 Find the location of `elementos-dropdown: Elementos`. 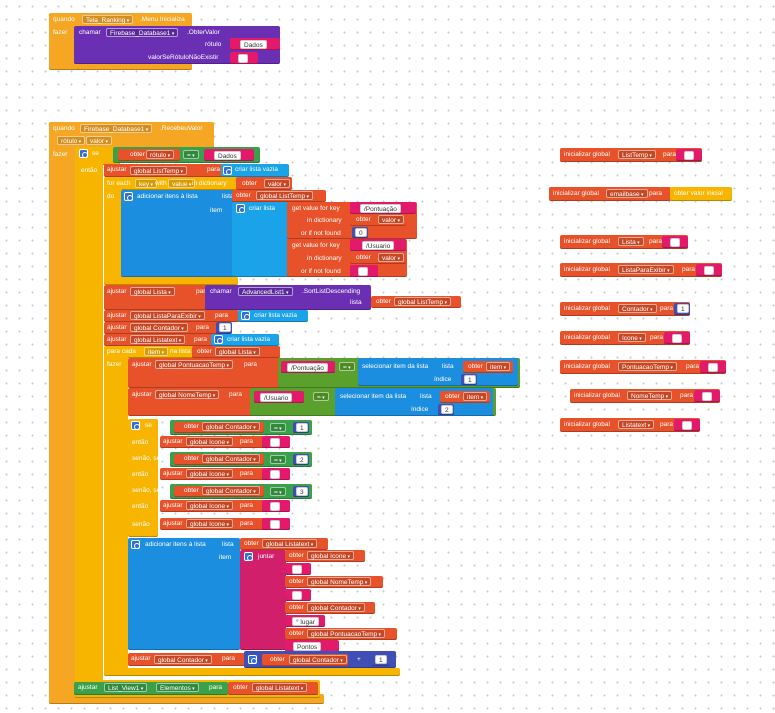

elementos-dropdown: Elementos is located at coordinates (177, 687).